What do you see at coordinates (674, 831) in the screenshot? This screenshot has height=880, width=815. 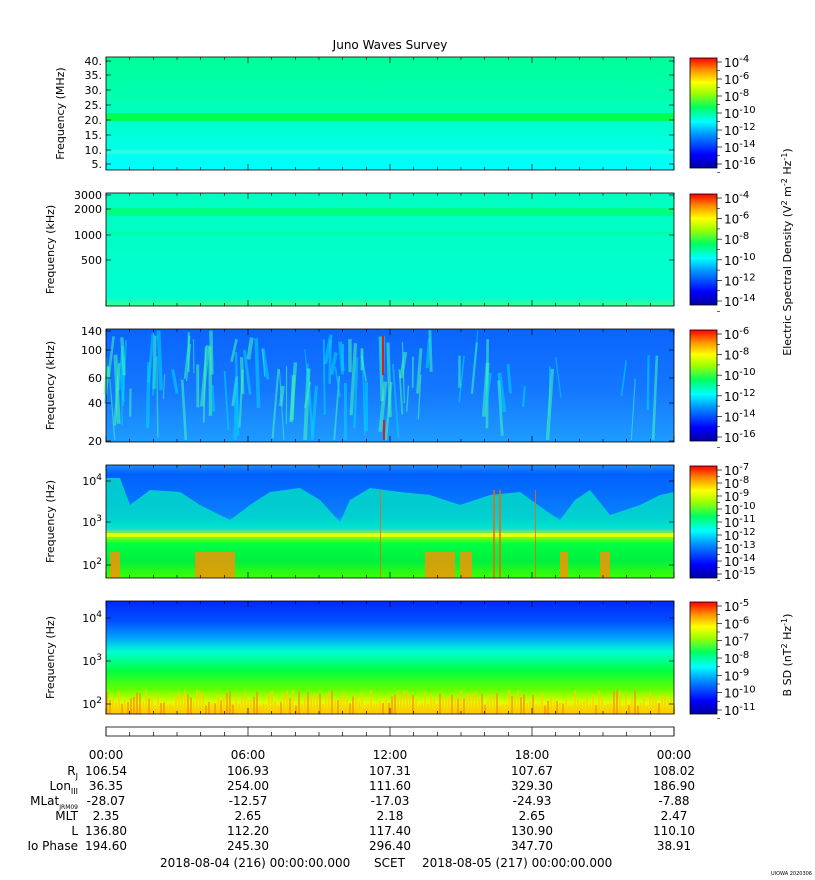 I see `ephemeris-value: 110.10` at bounding box center [674, 831].